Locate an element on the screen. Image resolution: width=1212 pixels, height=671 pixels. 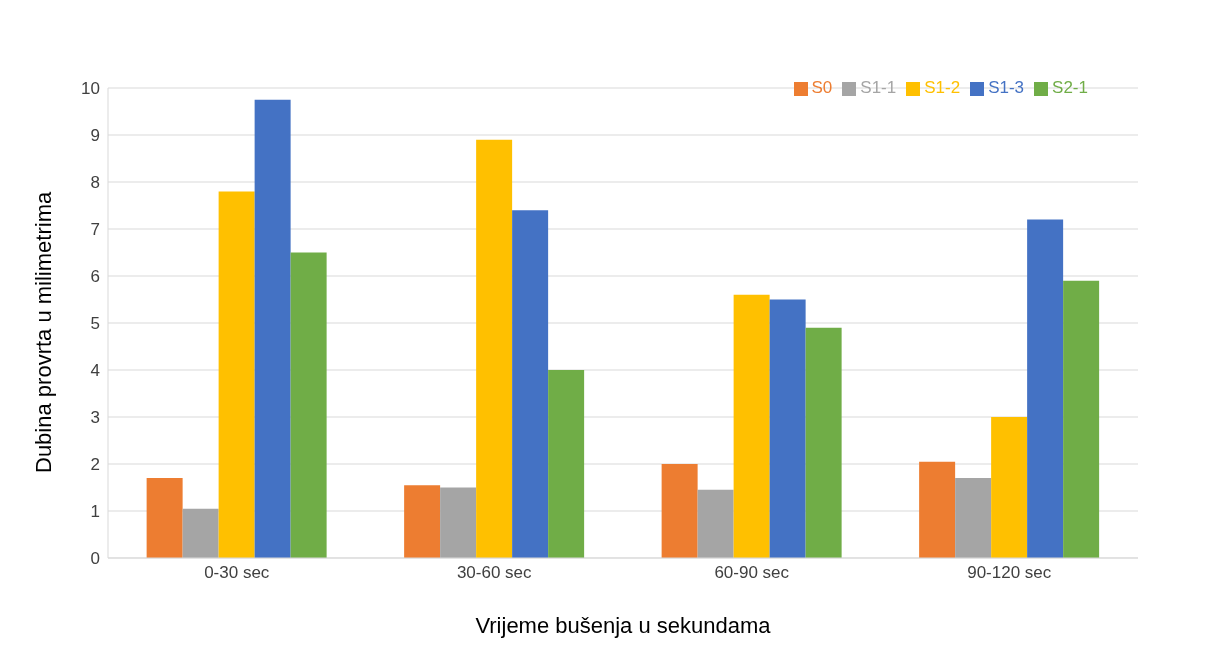
x-axis-title: Vrijeme bušenja u sekundama is located at coordinates (623, 625).